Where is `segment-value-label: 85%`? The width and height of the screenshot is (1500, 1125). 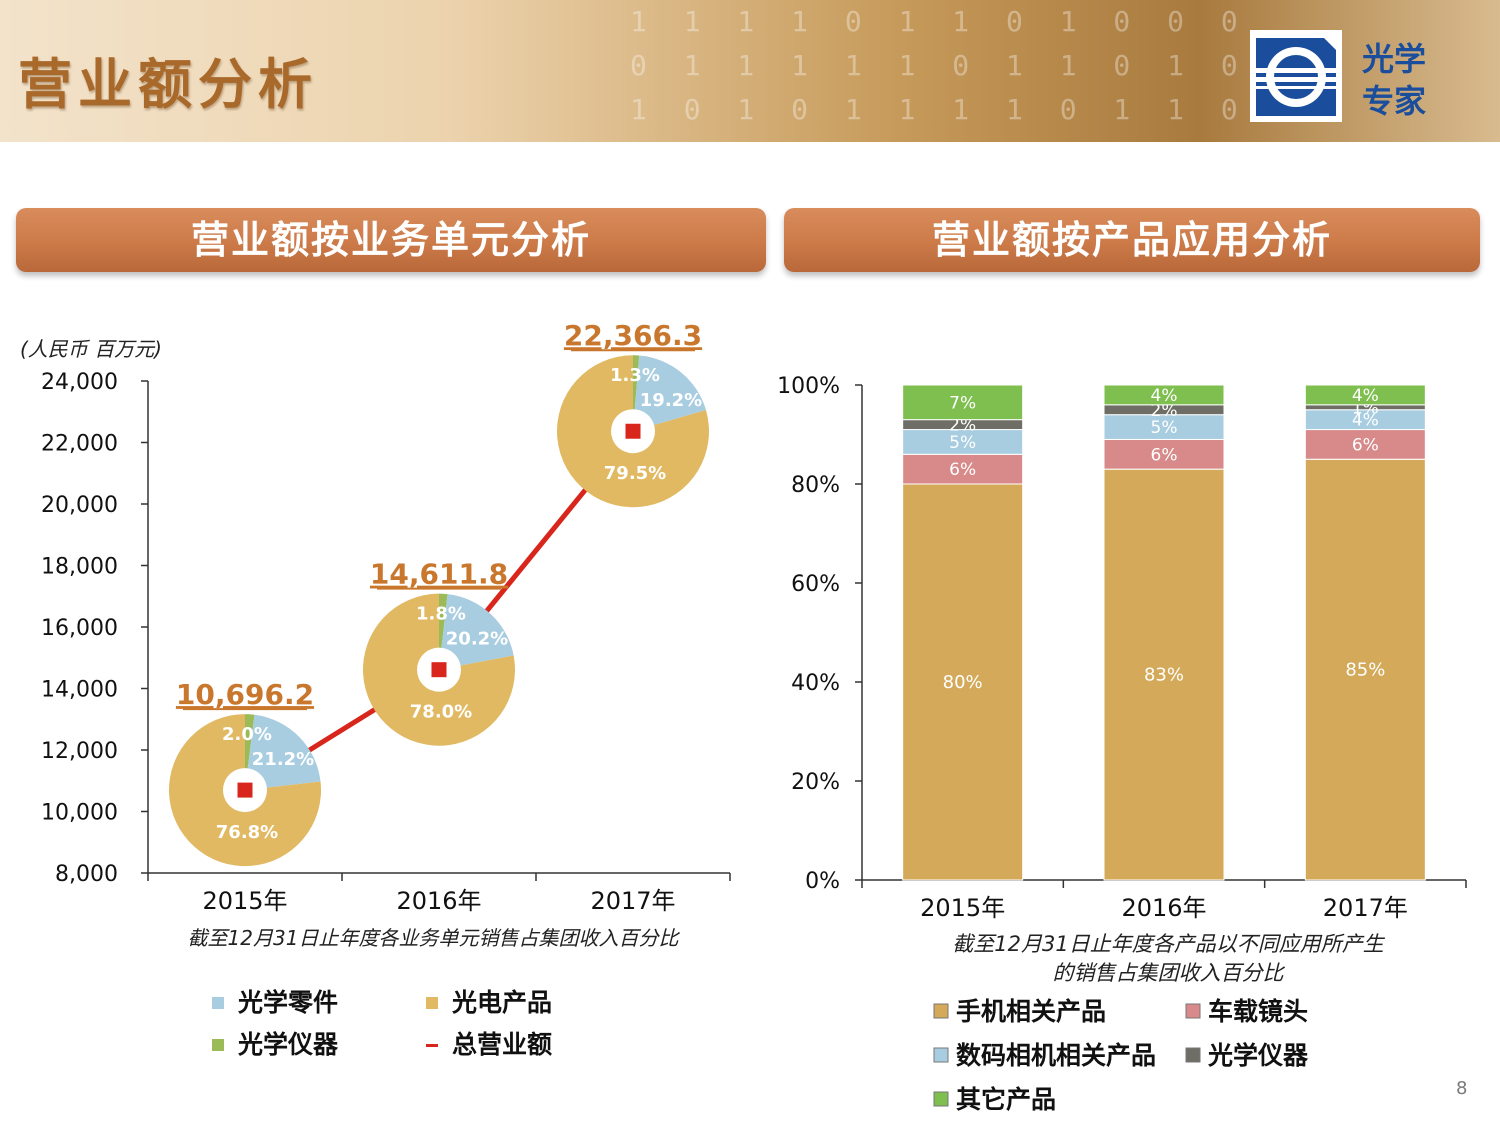
segment-value-label: 85% is located at coordinates (1365, 670).